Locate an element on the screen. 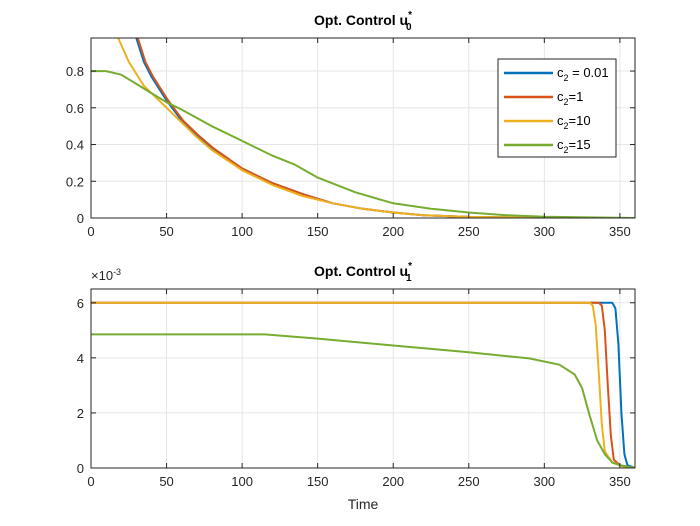  y-tick-label: 2 is located at coordinates (80, 413).